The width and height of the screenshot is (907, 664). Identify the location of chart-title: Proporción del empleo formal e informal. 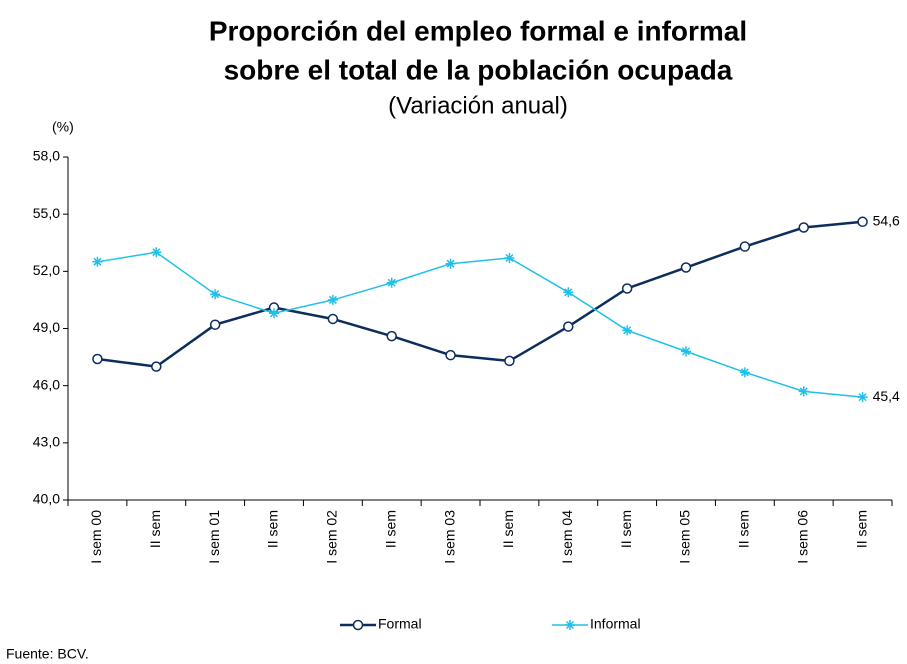
(478, 30).